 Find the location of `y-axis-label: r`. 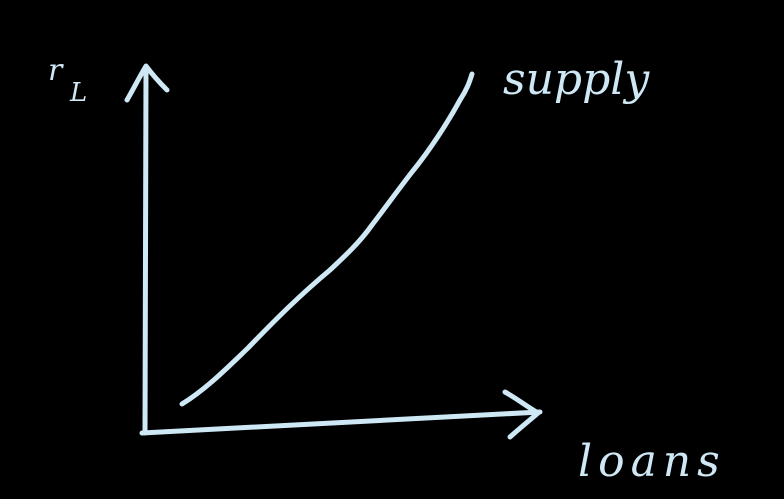

y-axis-label: r is located at coordinates (56, 70).